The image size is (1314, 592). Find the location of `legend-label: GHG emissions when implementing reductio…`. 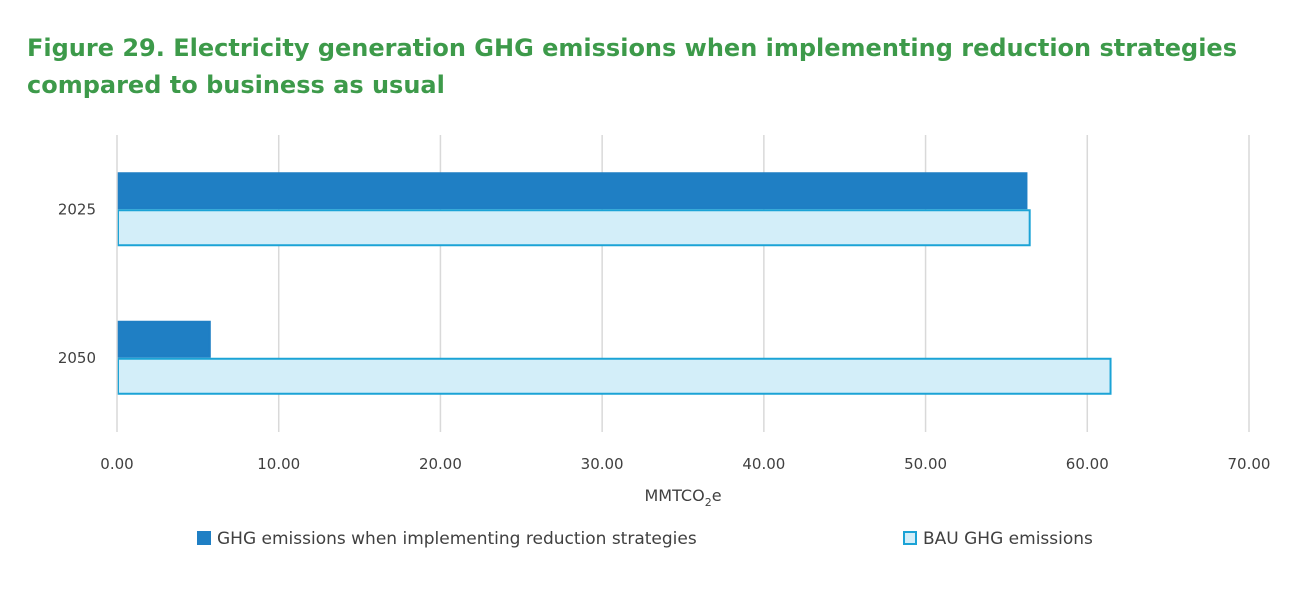

legend-label: GHG emissions when implementing reductio… is located at coordinates (457, 539).